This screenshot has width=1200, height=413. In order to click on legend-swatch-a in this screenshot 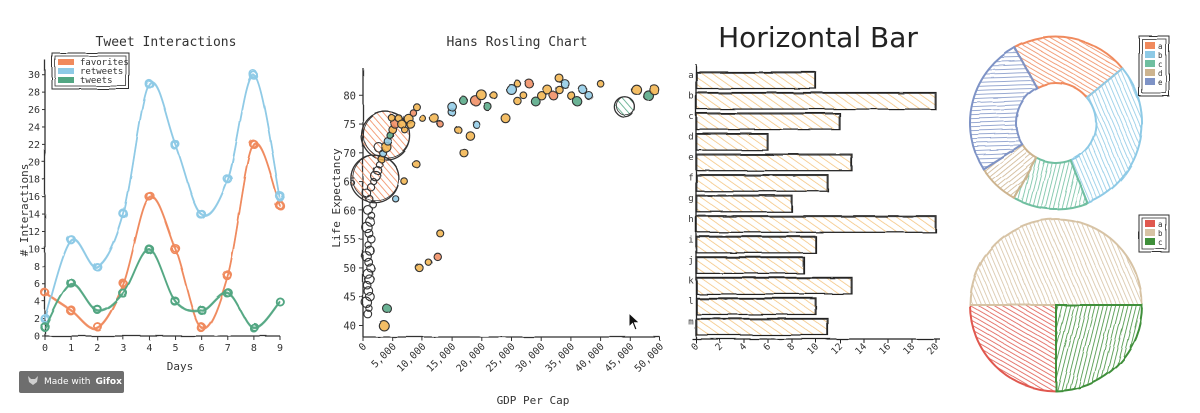, I will do `click(1150, 223)`.